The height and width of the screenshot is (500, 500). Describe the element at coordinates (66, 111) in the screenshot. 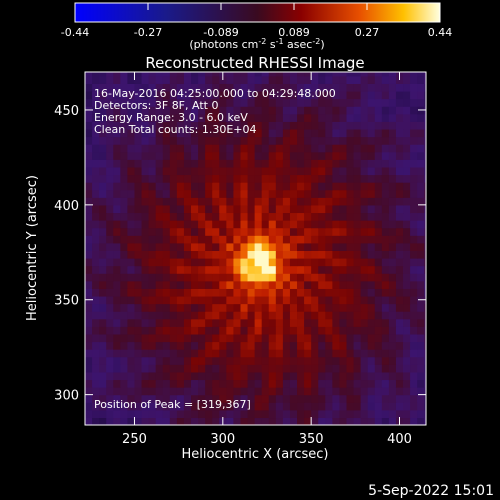

I see `y-tick-label: 450` at that location.